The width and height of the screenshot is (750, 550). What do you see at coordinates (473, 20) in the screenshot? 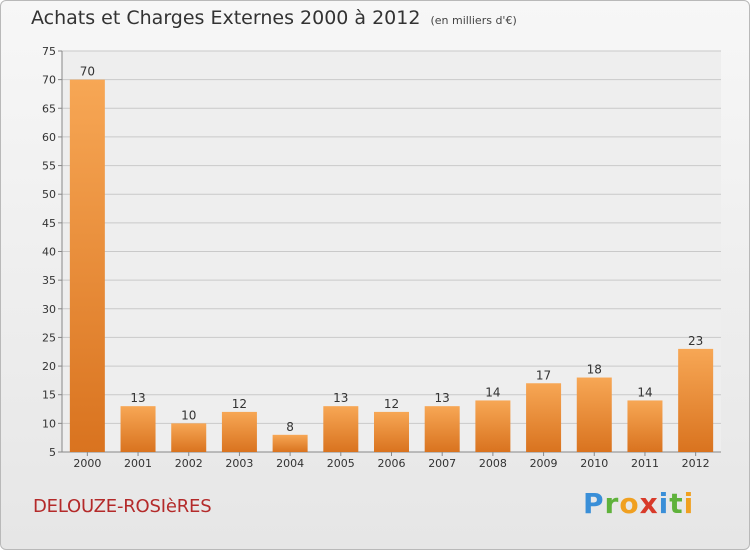
I see `chart-subtitle: (en milliers d'€)` at bounding box center [473, 20].